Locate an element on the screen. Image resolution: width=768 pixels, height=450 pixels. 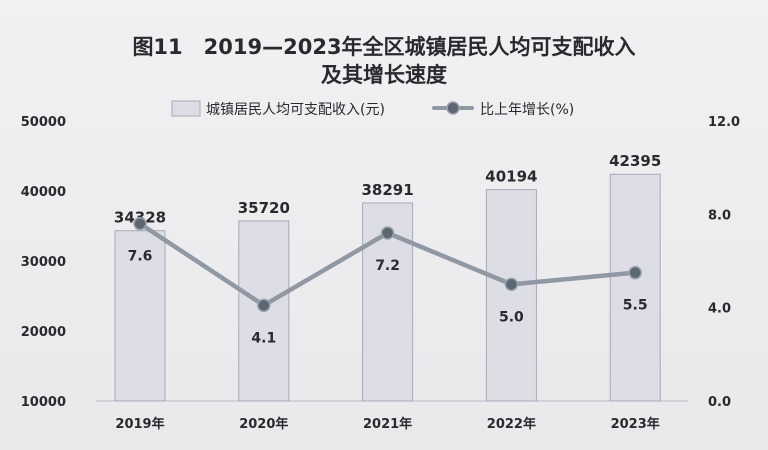
line-value-label: 7.2 is located at coordinates (387, 266).